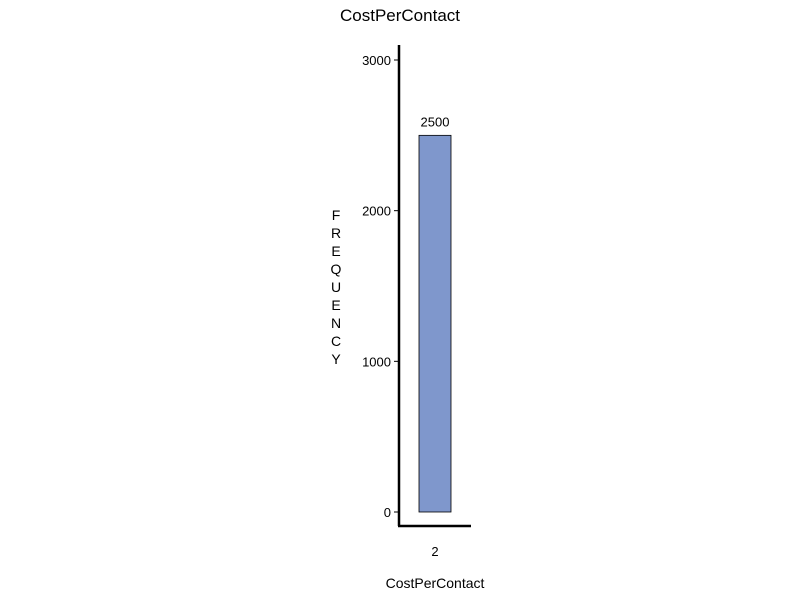 This screenshot has width=800, height=600. I want to click on x-tick-label: 2, so click(434, 551).